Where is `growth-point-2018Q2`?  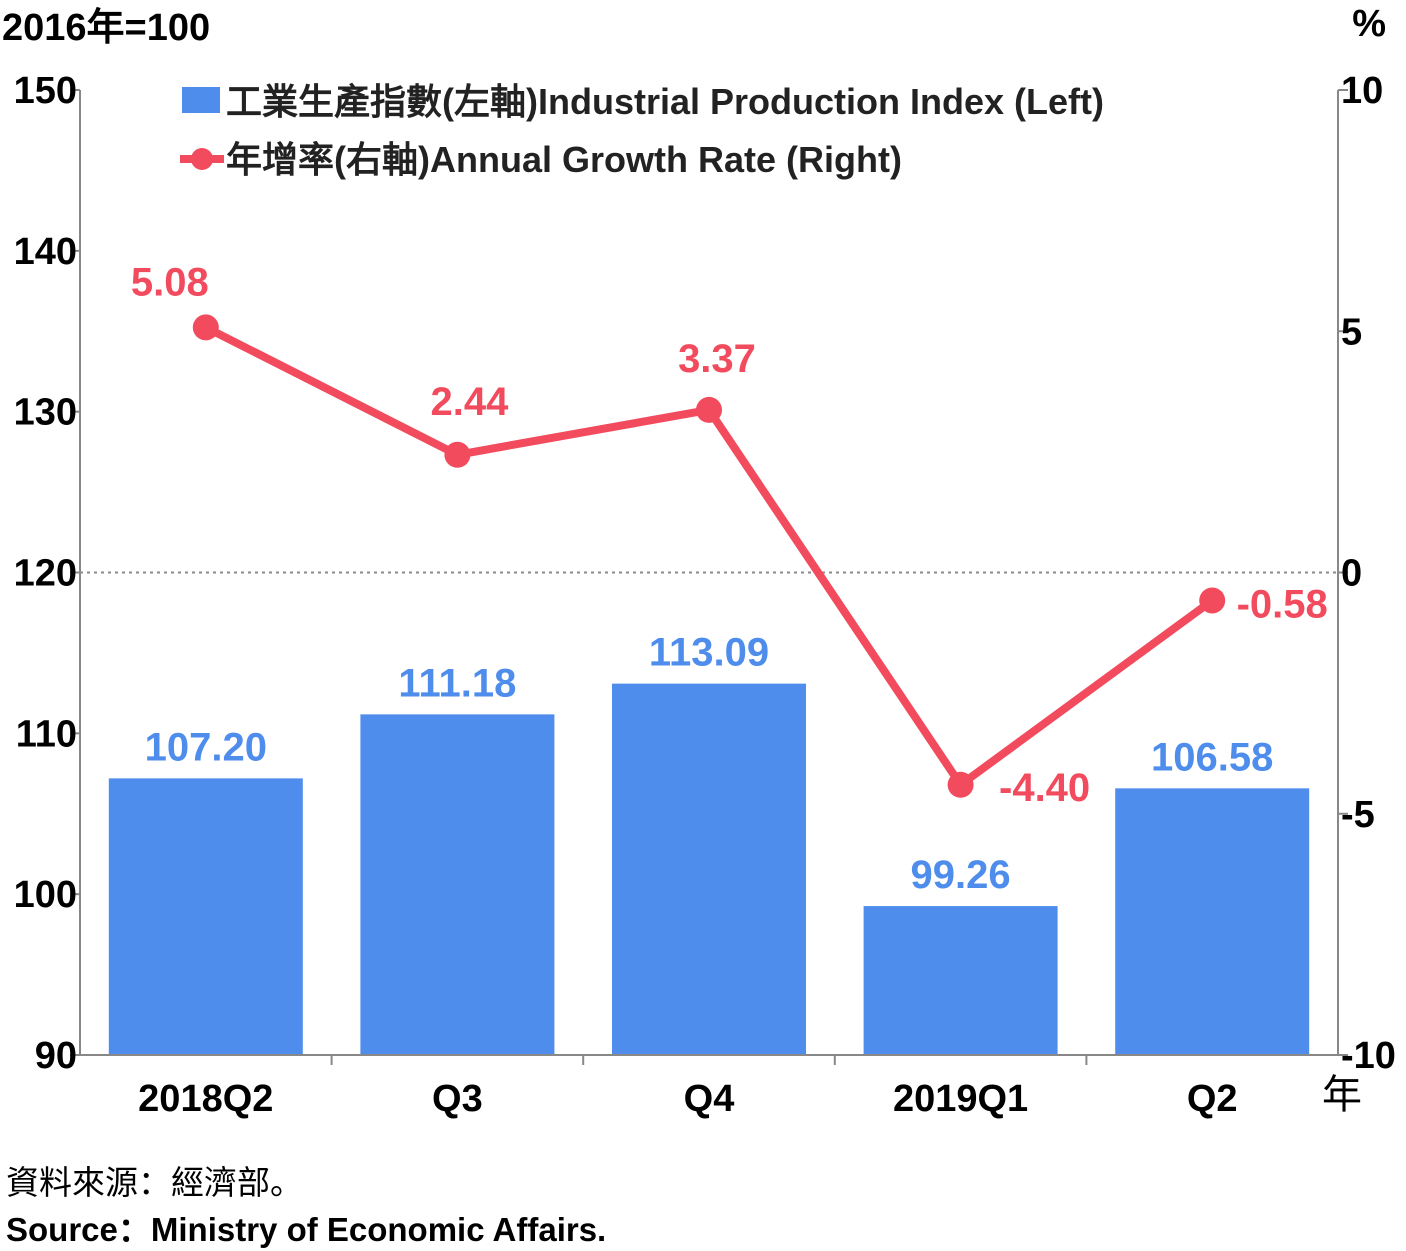
growth-point-2018Q2 is located at coordinates (205, 327).